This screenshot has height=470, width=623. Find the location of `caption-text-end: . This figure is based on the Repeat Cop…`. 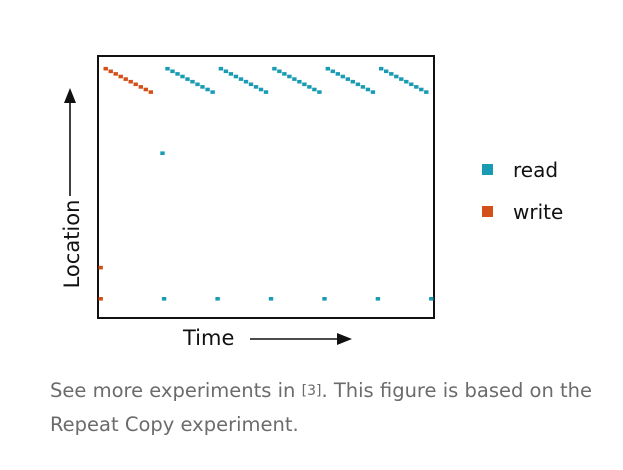

caption-text-end: . This figure is based on the Repeat Cop… is located at coordinates (321, 407).